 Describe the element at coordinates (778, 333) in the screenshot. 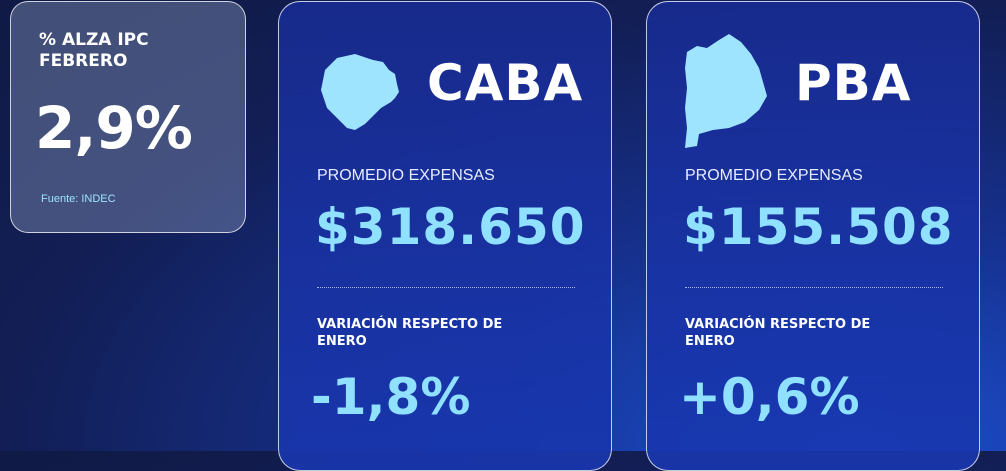

I see `pba-var-label: VARIACIÓN RESPECTO DE ENERO` at that location.